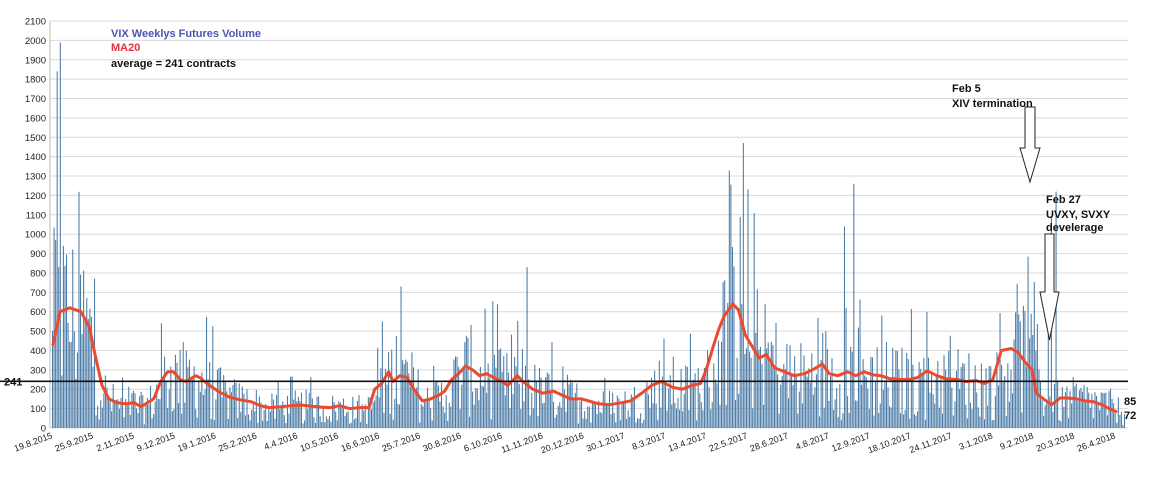 The width and height of the screenshot is (1151, 478). I want to click on x-tick-label: 10.5.2016, so click(319, 441).